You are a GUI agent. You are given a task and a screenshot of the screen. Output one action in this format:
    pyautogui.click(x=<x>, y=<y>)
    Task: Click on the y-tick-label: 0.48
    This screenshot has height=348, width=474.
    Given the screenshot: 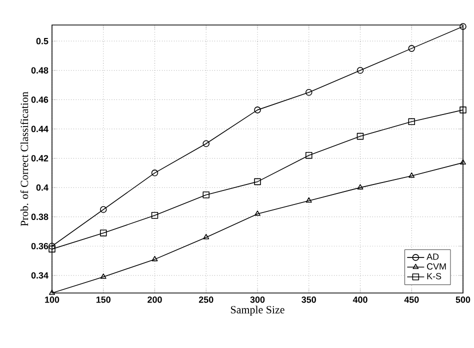 What is the action you would take?
    pyautogui.click(x=39, y=70)
    